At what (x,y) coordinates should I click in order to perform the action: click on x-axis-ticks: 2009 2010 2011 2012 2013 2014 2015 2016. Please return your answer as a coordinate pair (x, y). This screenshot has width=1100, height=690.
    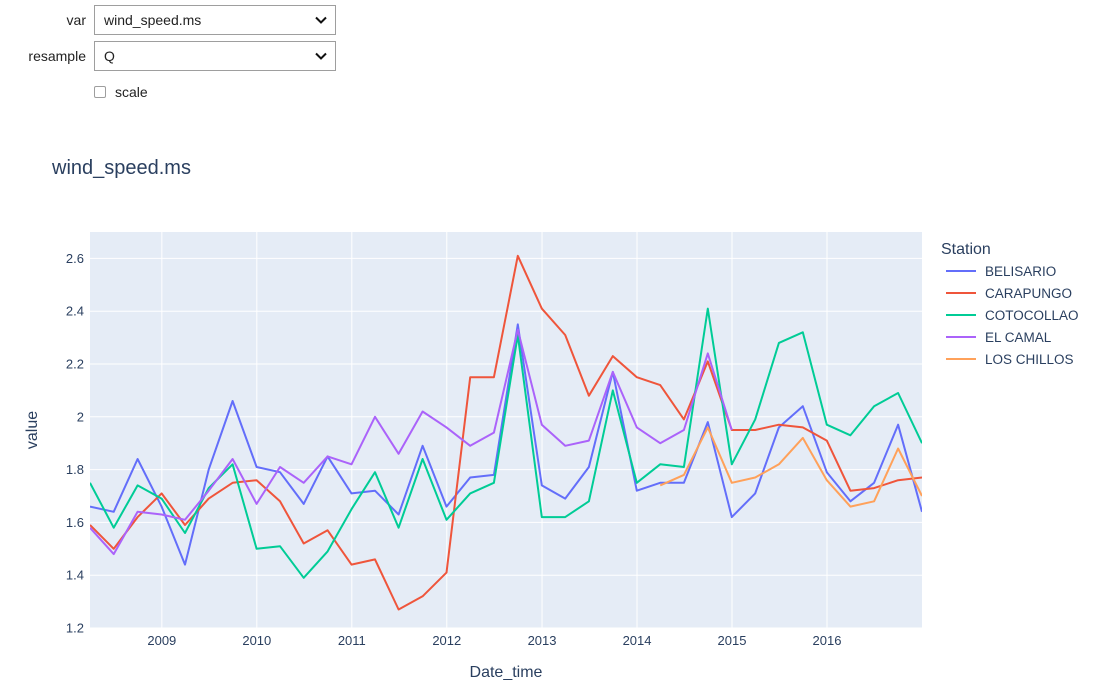
    Looking at the image, I should click on (494, 640).